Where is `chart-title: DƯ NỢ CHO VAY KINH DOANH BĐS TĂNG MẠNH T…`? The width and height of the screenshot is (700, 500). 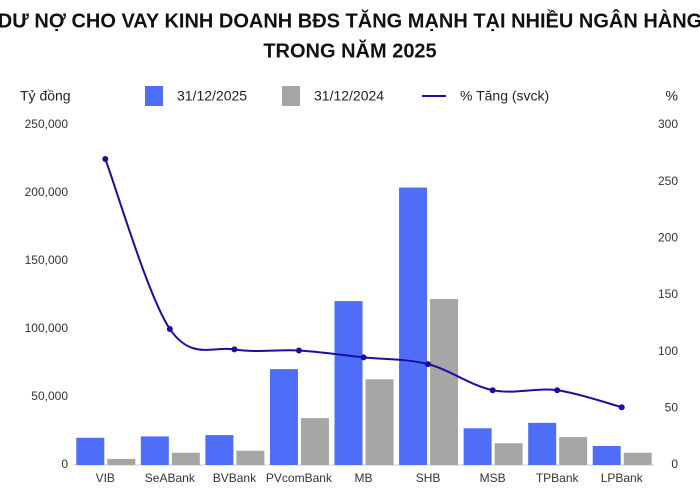 chart-title: DƯ NỢ CHO VAY KINH DOANH BĐS TĂNG MẠNH T… is located at coordinates (350, 20).